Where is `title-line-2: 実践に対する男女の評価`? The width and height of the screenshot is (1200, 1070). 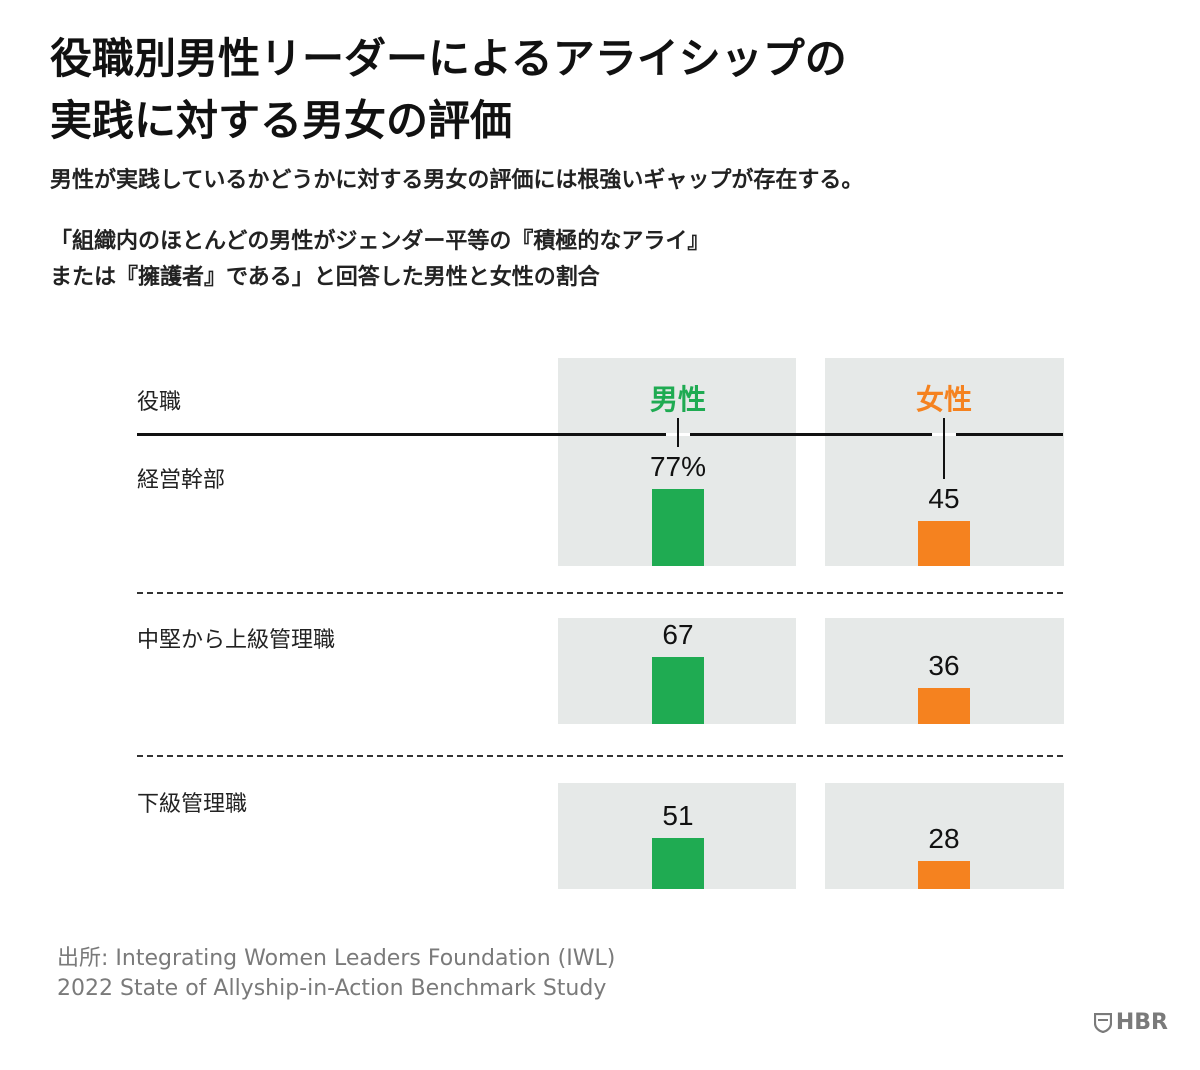 title-line-2: 実践に対する男女の評価 is located at coordinates (281, 120).